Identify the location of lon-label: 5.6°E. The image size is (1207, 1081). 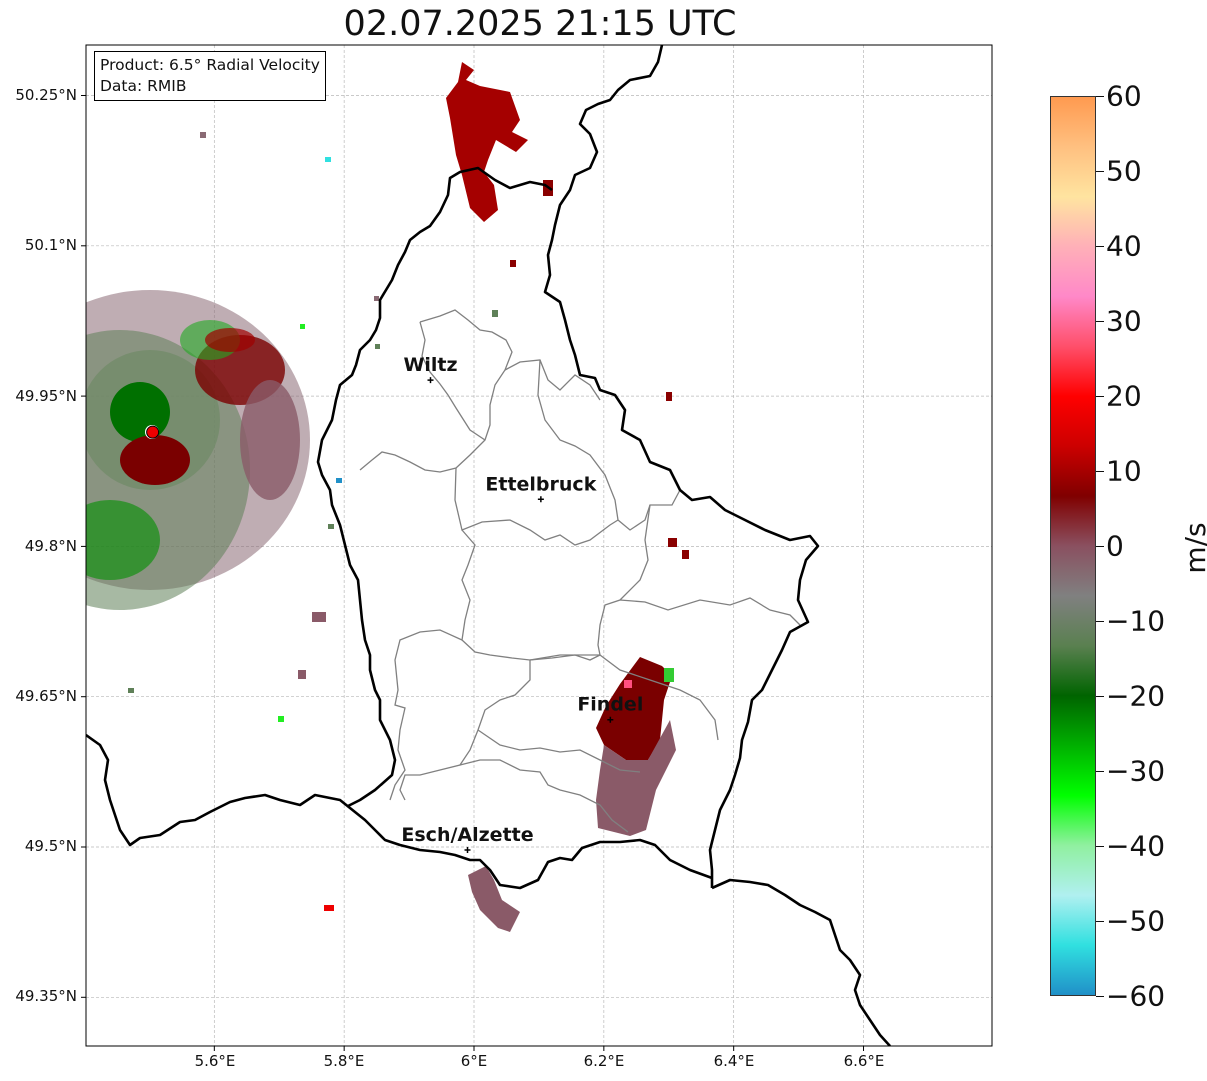
(215, 1061).